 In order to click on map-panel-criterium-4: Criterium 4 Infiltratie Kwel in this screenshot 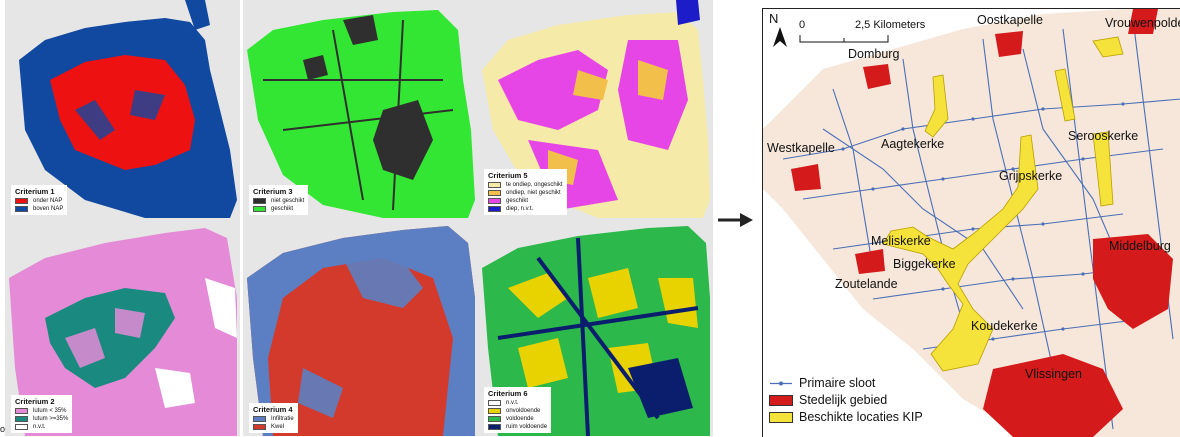, I will do `click(360, 327)`.